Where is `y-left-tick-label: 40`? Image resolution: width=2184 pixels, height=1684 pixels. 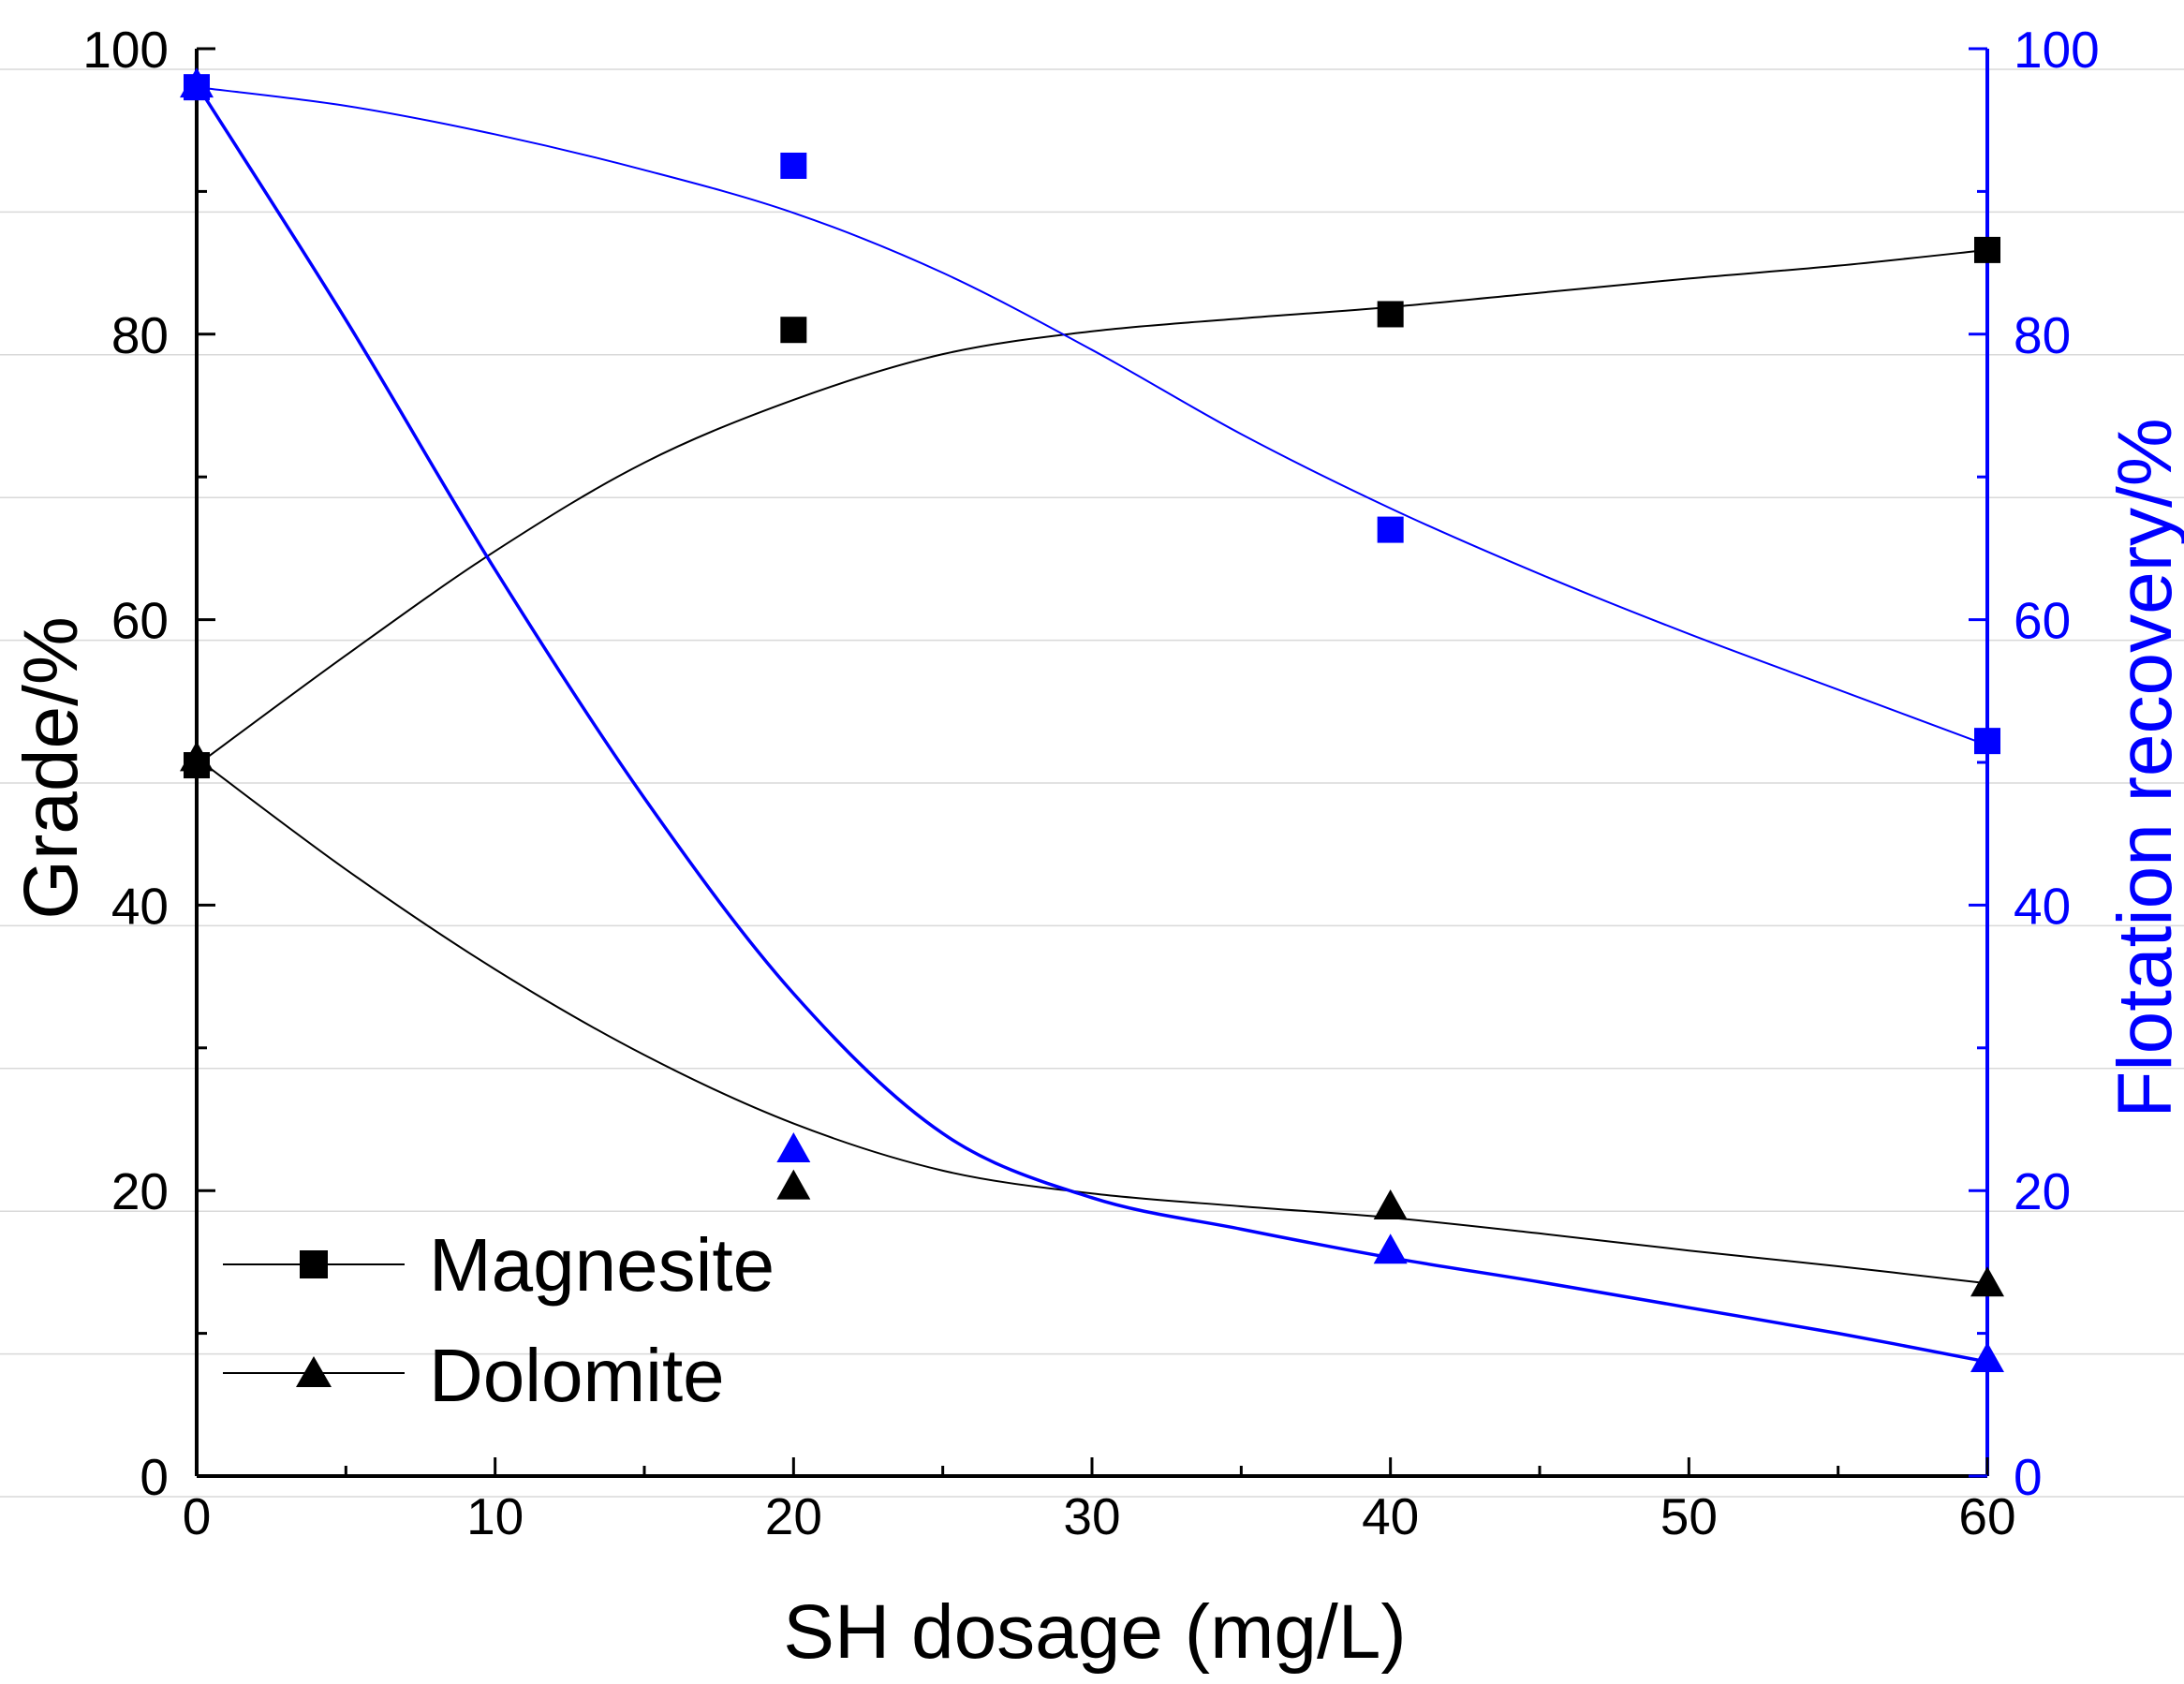 y-left-tick-label: 40 is located at coordinates (140, 906).